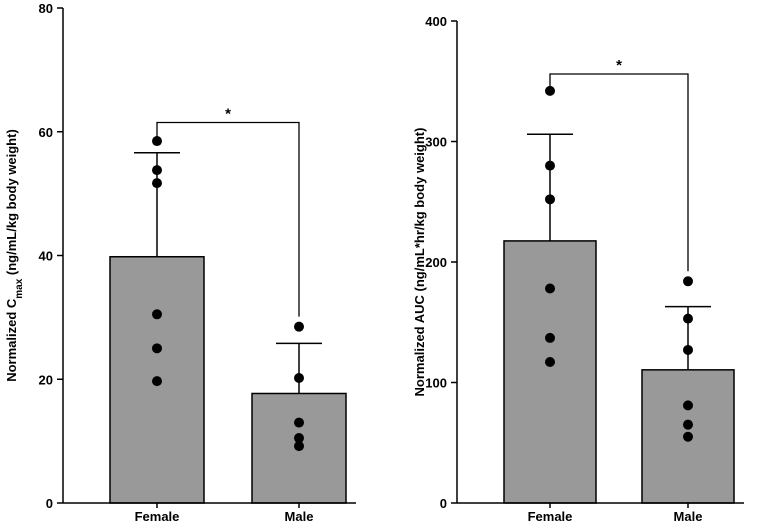  I want to click on bar-female, so click(550, 372).